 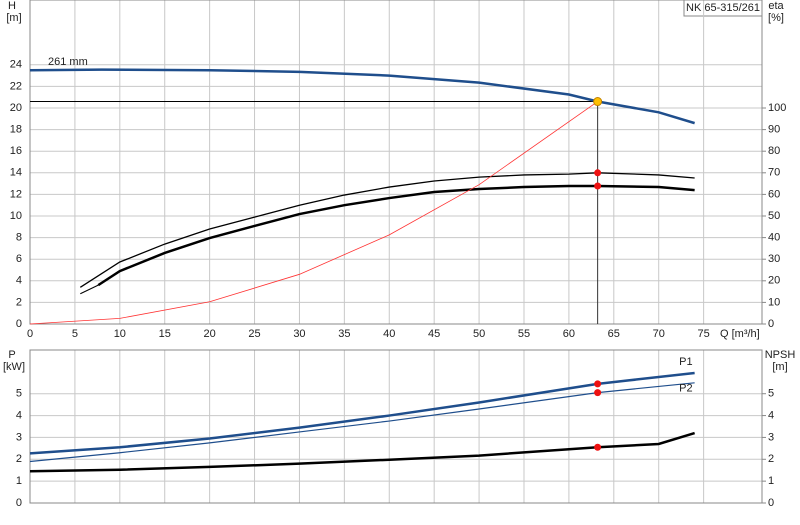 I want to click on y2-tick-label: 50, so click(x=774, y=216).